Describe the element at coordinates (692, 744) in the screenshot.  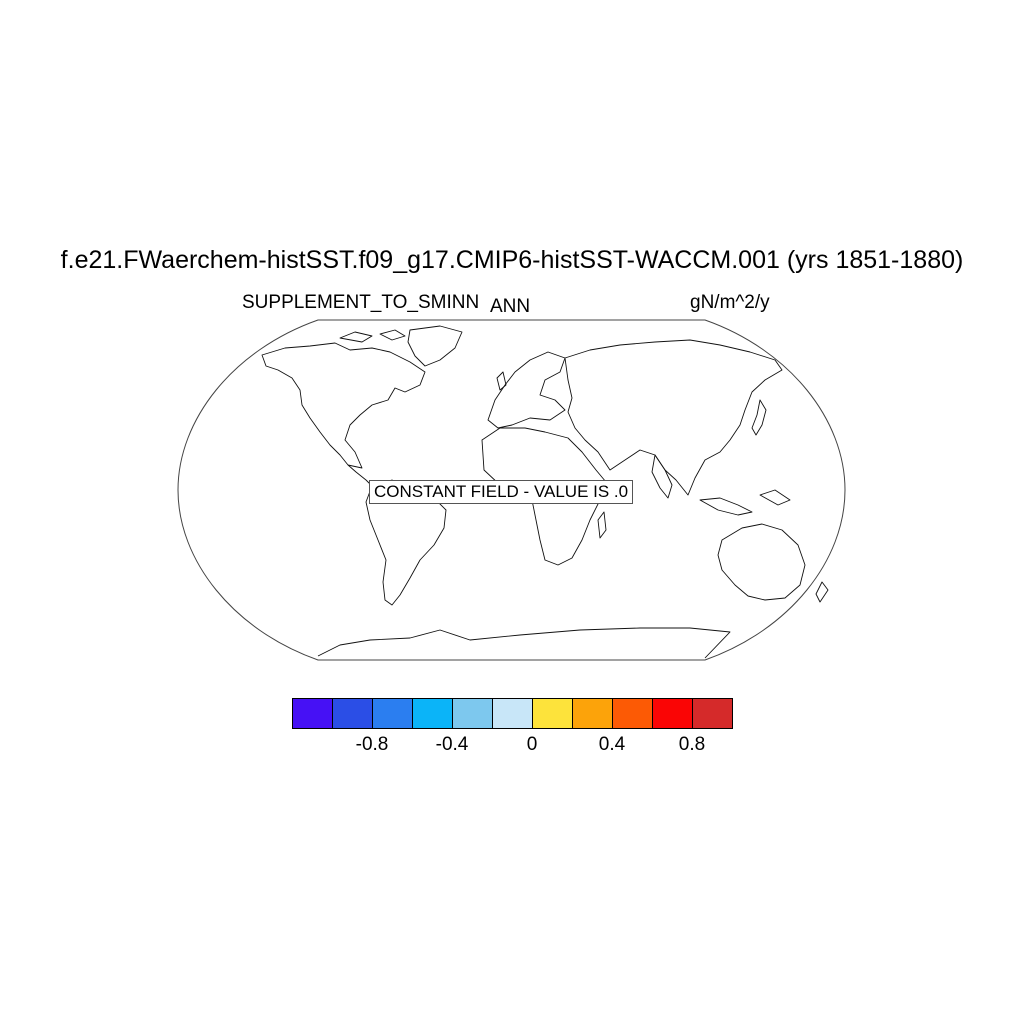
I see `colorbar-tick-label: 0.8` at that location.